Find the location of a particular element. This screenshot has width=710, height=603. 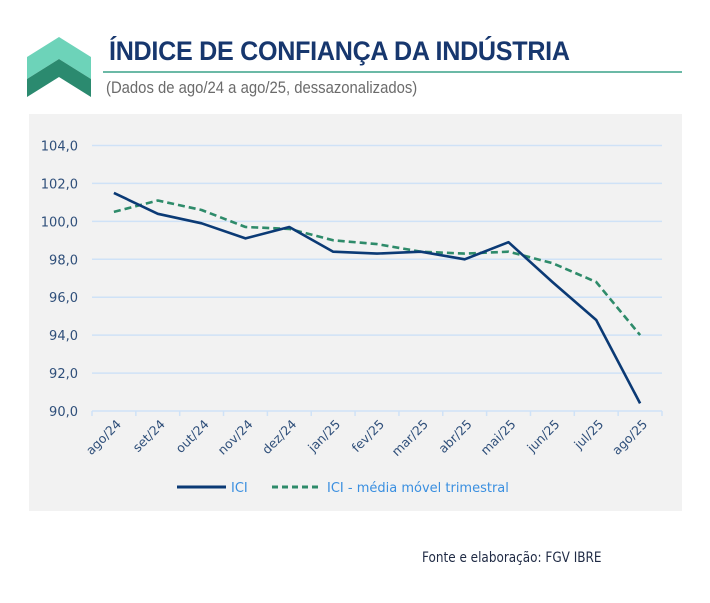

x-tick-label: out/24 is located at coordinates (191, 435).